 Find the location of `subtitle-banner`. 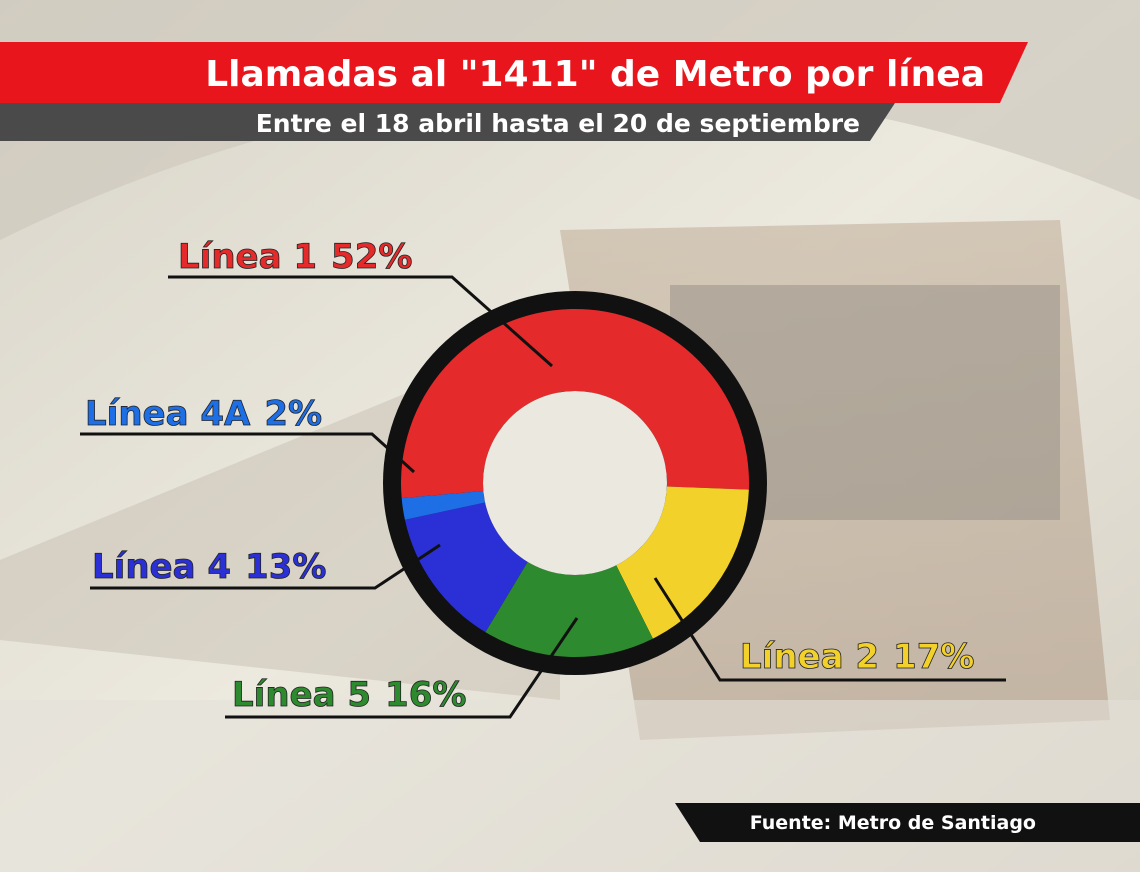

subtitle-banner is located at coordinates (447, 122).